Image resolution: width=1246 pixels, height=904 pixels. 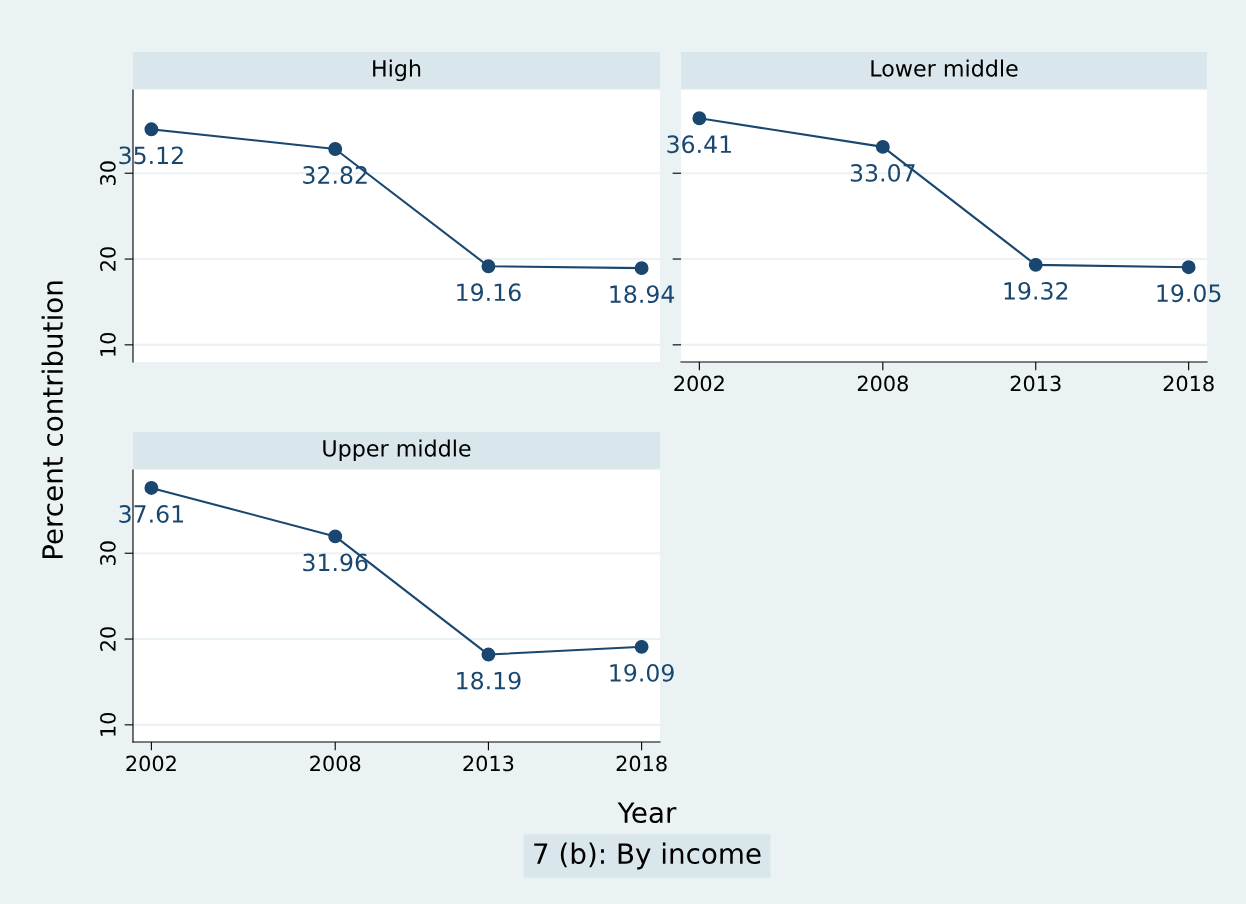 What do you see at coordinates (642, 294) in the screenshot?
I see `data-label: 18.94` at bounding box center [642, 294].